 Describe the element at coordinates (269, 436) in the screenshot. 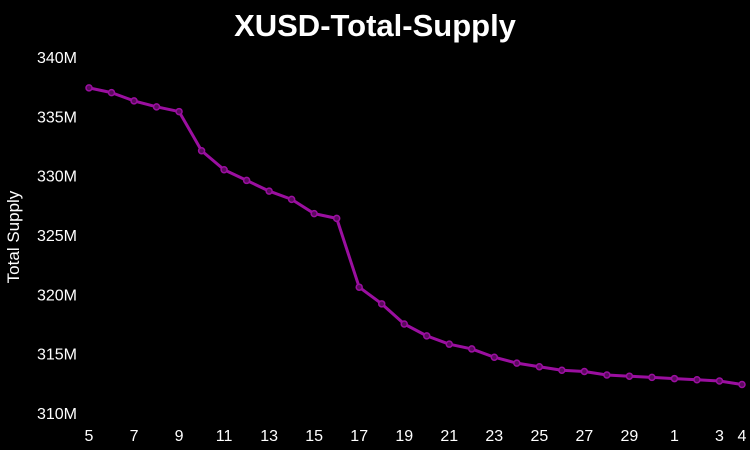

I see `x-tick-label: 13` at that location.